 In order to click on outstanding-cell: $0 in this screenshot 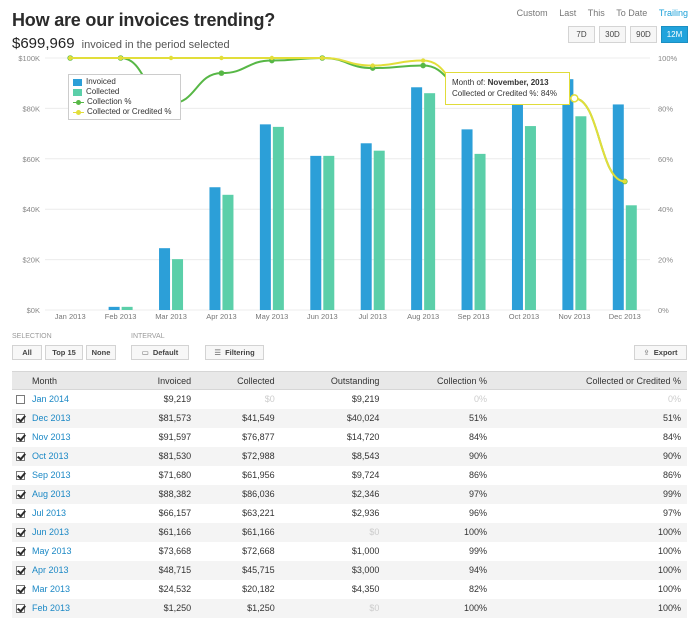, I will do `click(374, 532)`.